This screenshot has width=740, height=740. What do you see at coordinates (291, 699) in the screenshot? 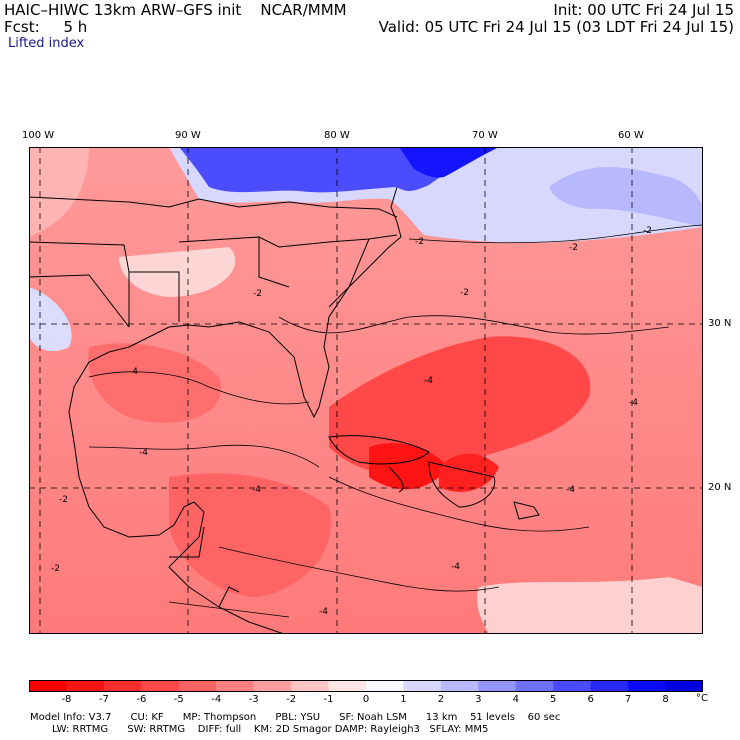
I see `colorbar-tick-label: -2` at bounding box center [291, 699].